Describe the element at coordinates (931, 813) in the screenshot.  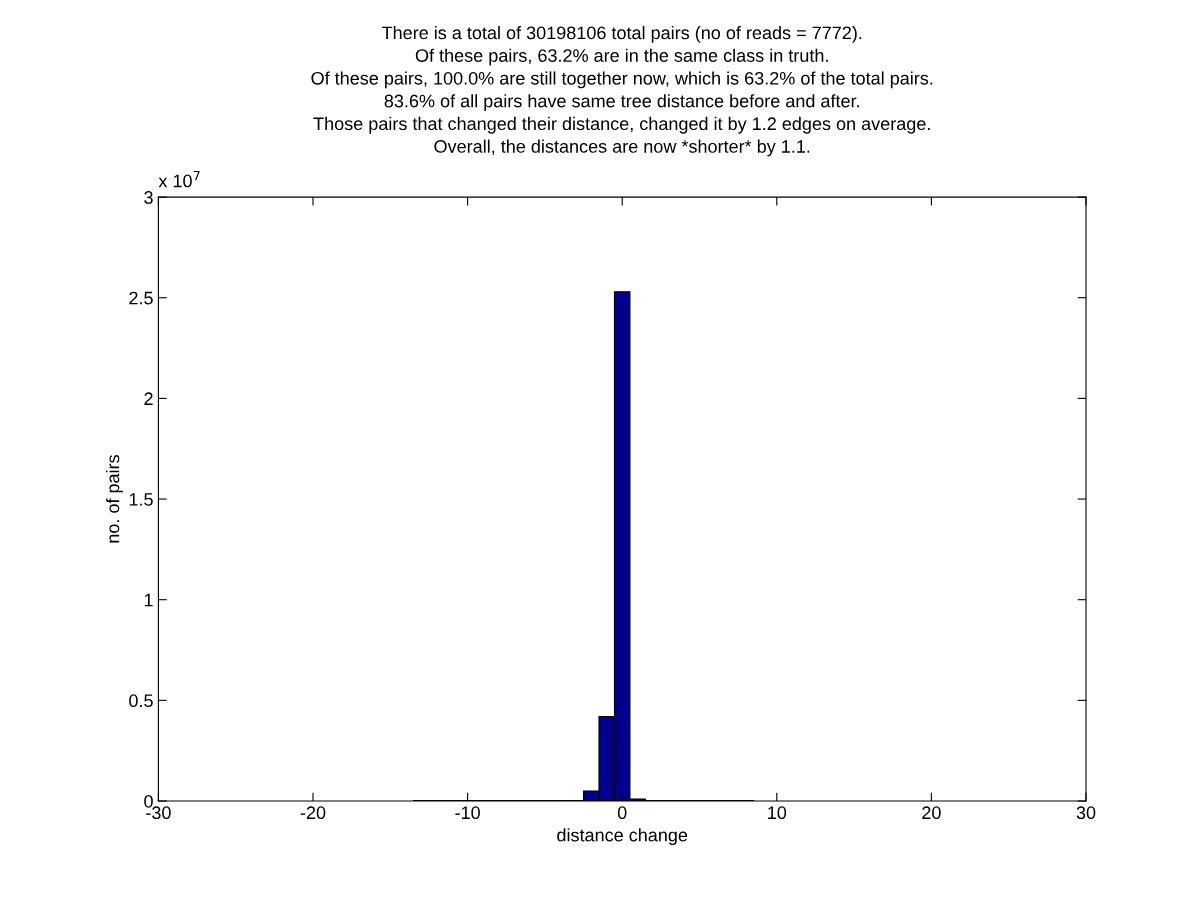
I see `x-tick-label: 20` at that location.